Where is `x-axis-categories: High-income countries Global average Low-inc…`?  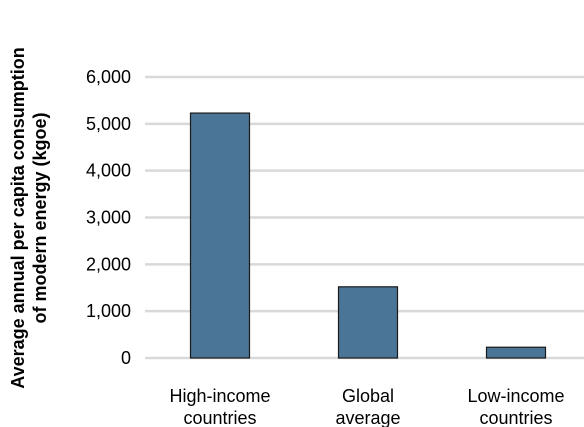 x-axis-categories: High-income countries Global average Low-inc… is located at coordinates (366, 406).